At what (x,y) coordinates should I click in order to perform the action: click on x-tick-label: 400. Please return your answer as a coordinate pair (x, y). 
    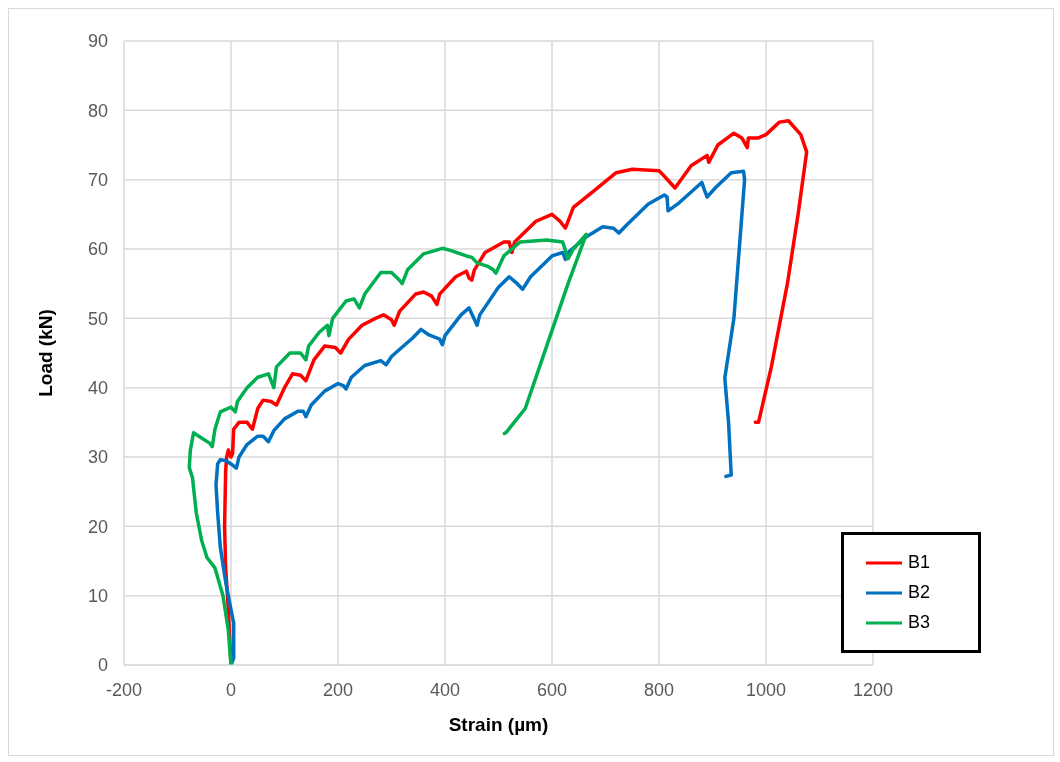
    Looking at the image, I should click on (445, 689).